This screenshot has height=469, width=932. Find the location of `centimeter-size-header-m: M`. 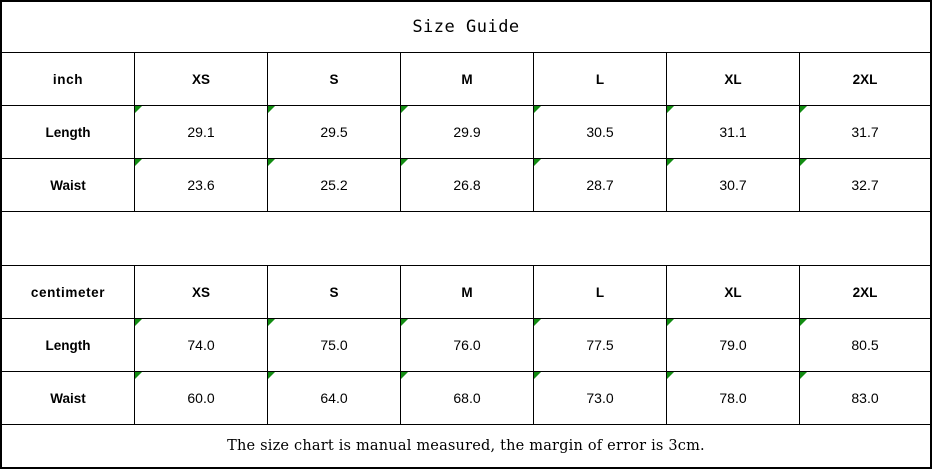

centimeter-size-header-m: M is located at coordinates (467, 292).